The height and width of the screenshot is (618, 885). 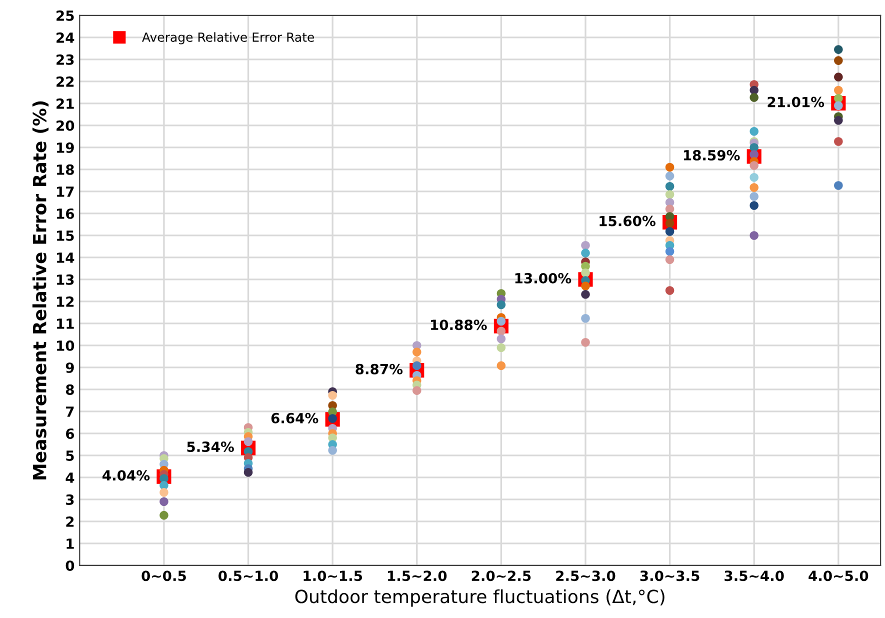 What do you see at coordinates (70, 565) in the screenshot?
I see `y-tick-label: 0` at bounding box center [70, 565].